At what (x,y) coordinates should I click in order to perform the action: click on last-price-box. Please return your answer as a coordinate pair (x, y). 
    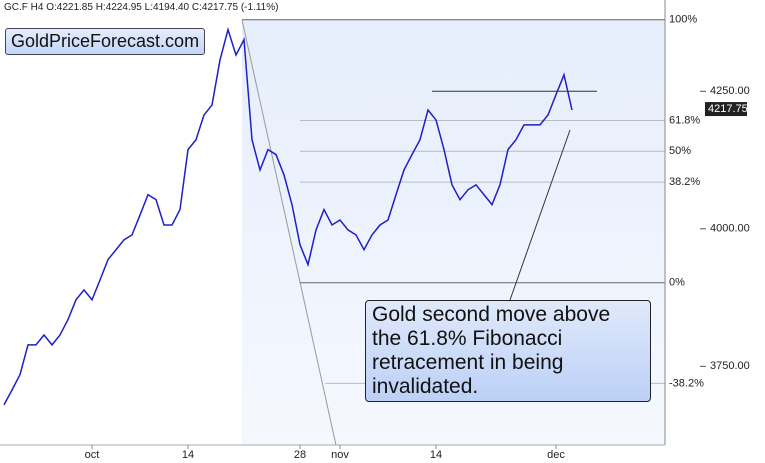
    Looking at the image, I should click on (726, 109).